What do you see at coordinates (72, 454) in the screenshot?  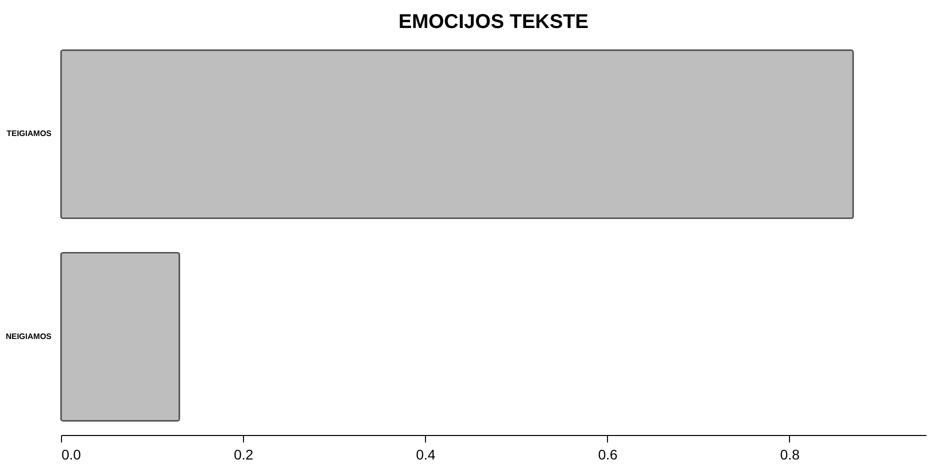 I see `x-tick-label: 0.0` at bounding box center [72, 454].